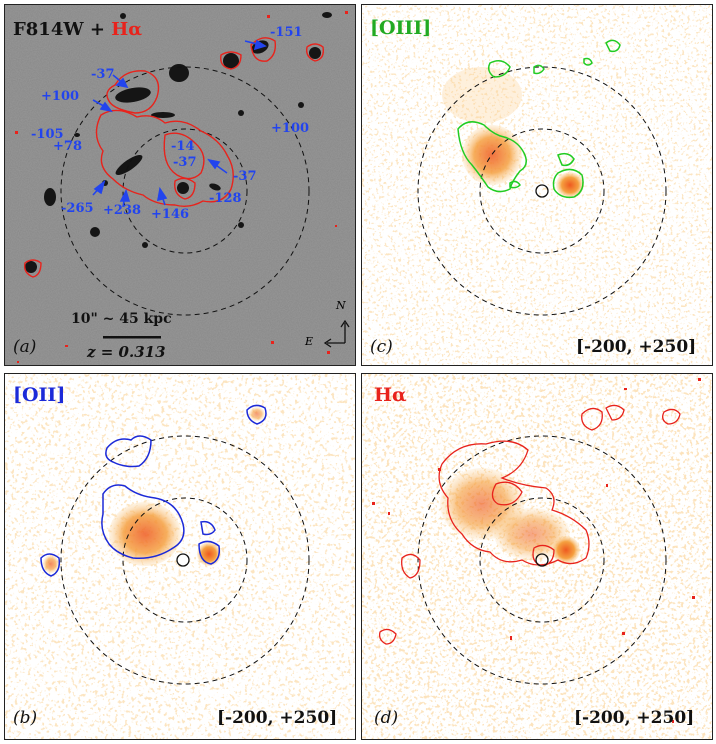 The width and height of the screenshot is (716, 744). Describe the element at coordinates (636, 347) in the screenshot. I see `panel-c-range: [-200, +250]` at that location.